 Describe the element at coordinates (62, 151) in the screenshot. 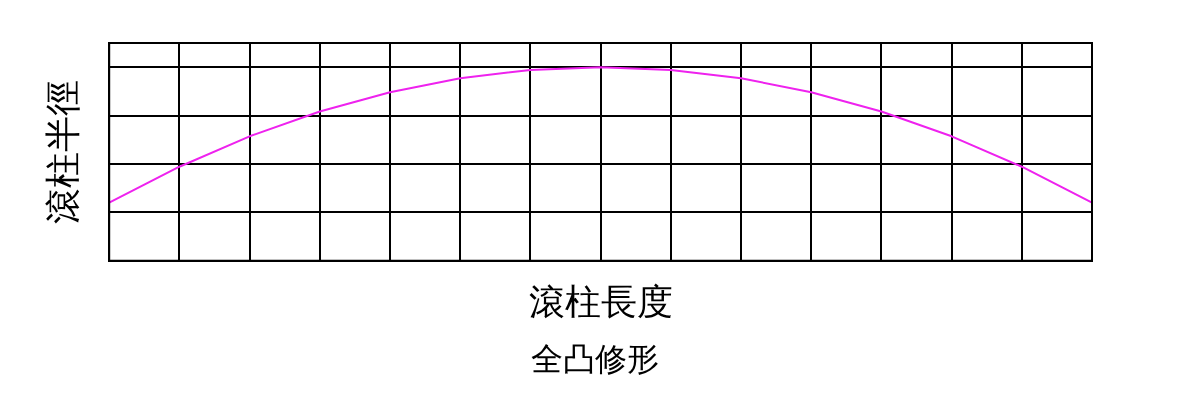

I see `y-axis-title: 滾柱半徑` at that location.